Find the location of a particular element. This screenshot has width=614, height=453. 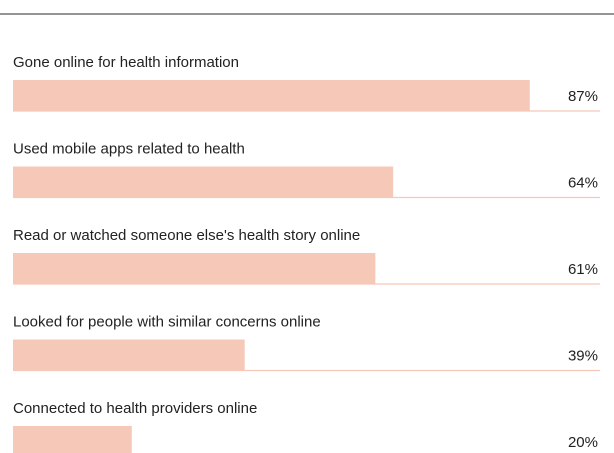

value-label: 87% is located at coordinates (583, 96).